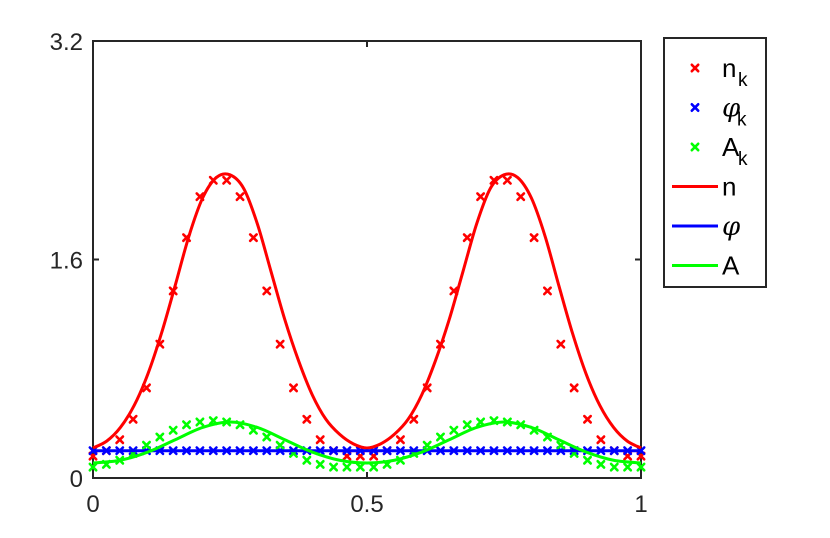 The height and width of the screenshot is (538, 830). I want to click on y-tick-label: 0, so click(76, 479).